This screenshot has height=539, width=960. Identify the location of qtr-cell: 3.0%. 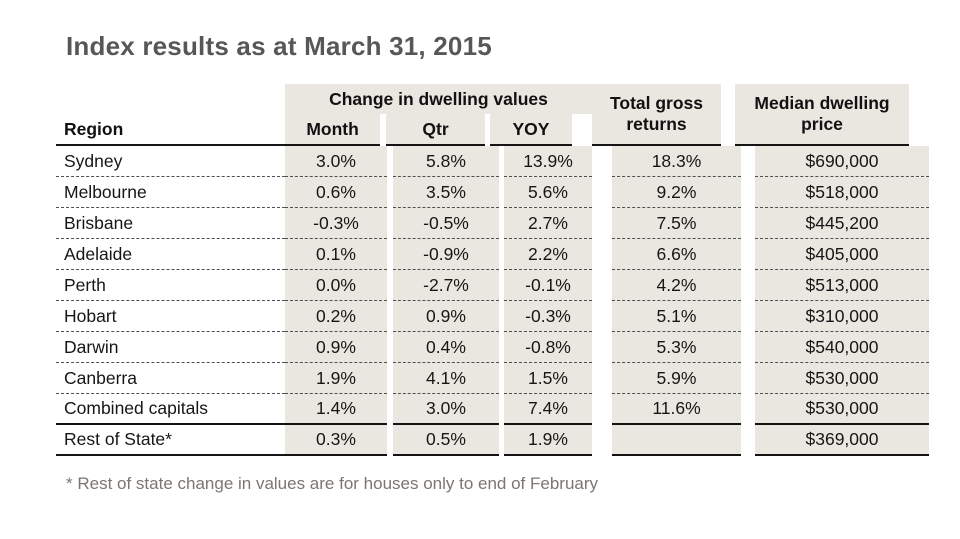
(446, 409).